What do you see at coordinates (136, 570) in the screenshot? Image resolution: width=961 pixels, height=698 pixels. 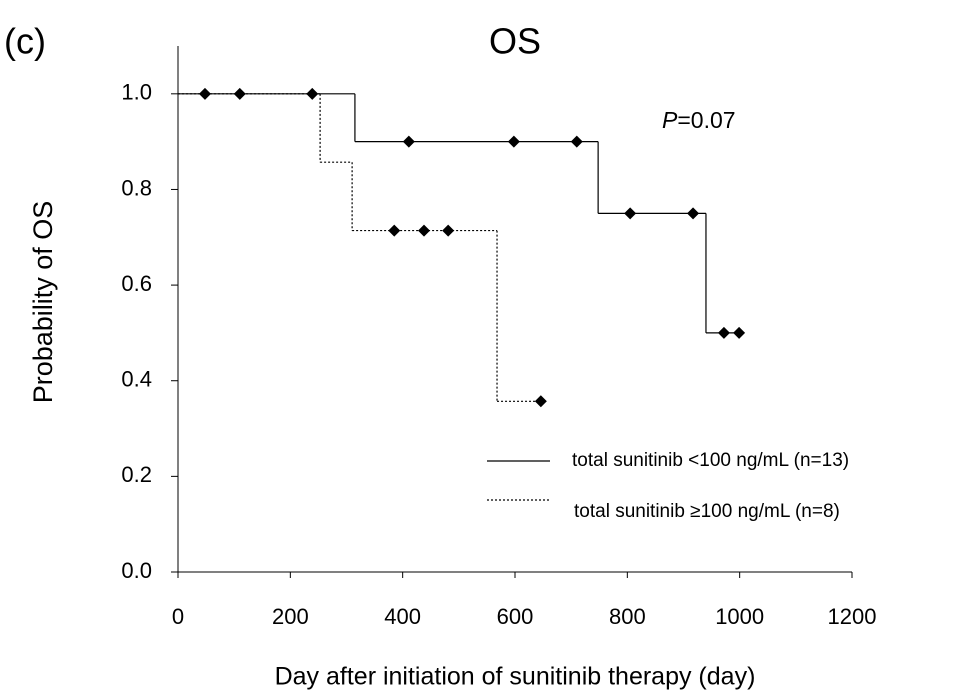 I see `y-tick-label: 0.0` at bounding box center [136, 570].